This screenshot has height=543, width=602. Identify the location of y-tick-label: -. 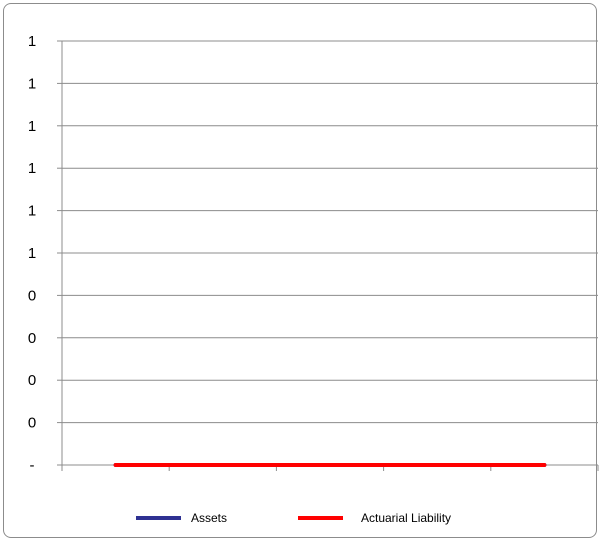
(32, 465).